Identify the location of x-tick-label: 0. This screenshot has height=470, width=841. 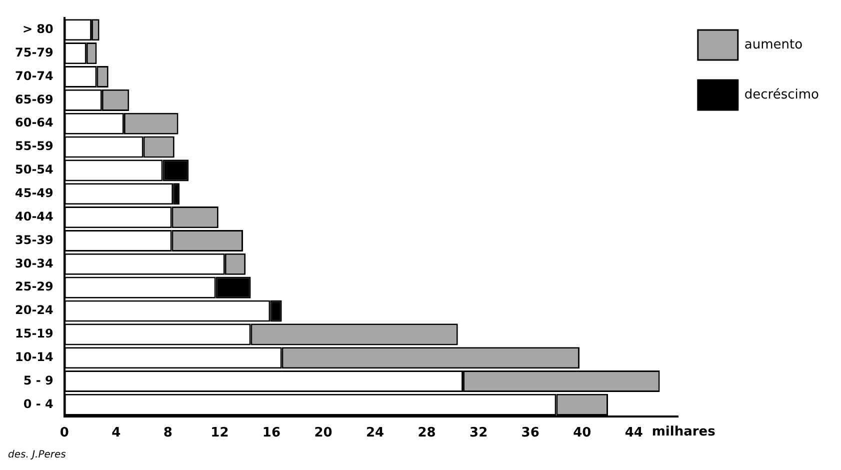
(64, 433).